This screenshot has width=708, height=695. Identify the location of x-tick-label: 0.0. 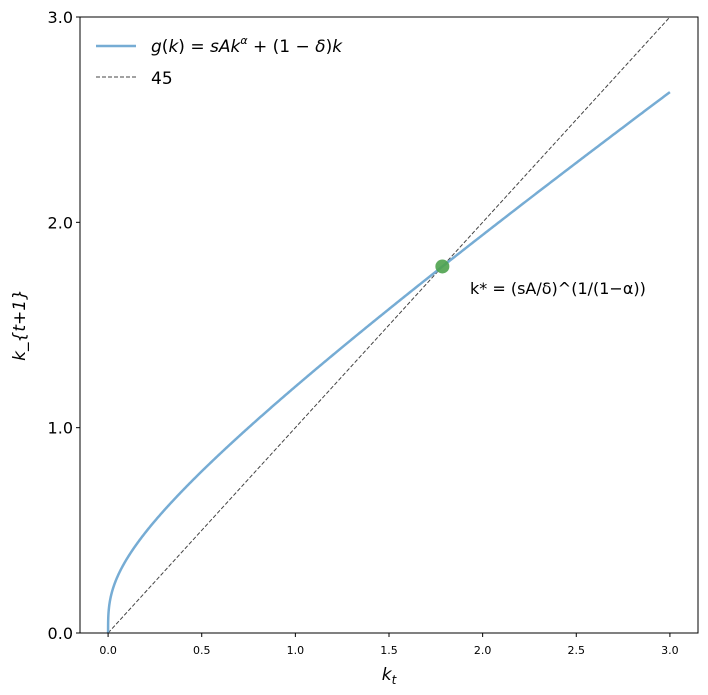
(108, 650).